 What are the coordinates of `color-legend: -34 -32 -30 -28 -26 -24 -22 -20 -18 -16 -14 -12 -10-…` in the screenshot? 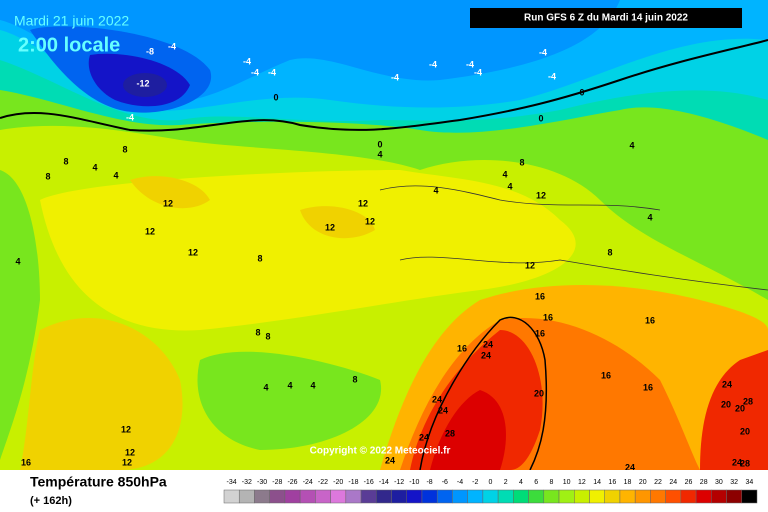 It's located at (490, 491).